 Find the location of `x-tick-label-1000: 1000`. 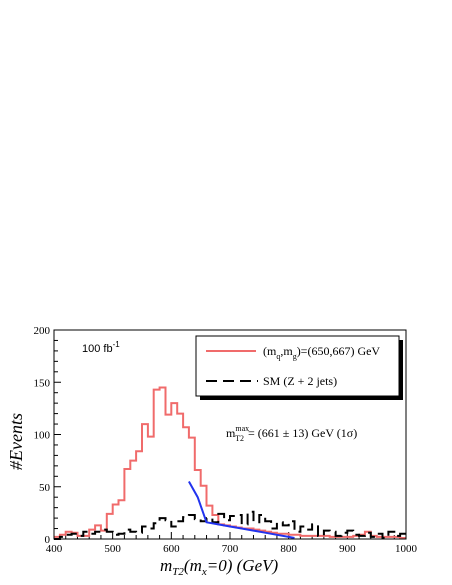

x-tick-label-1000: 1000 is located at coordinates (406, 549).